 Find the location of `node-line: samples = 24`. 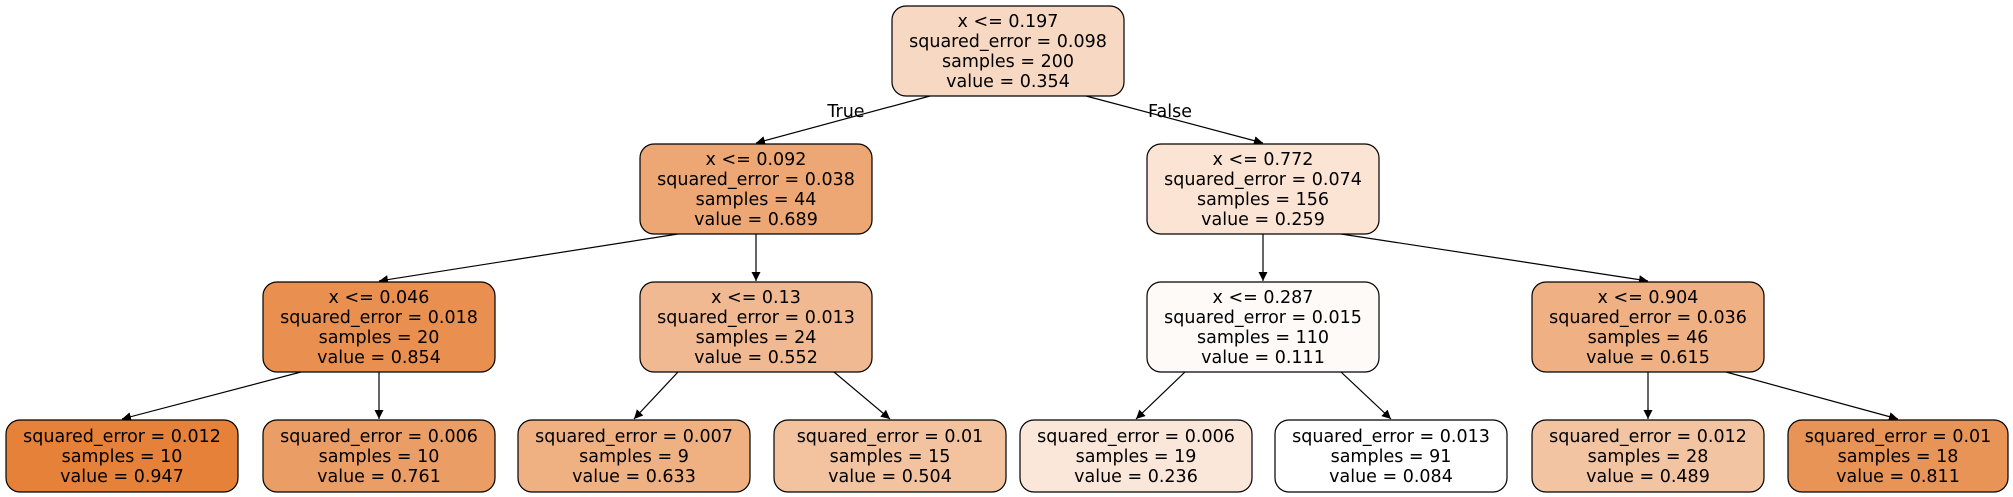

node-line: samples = 24 is located at coordinates (756, 338).